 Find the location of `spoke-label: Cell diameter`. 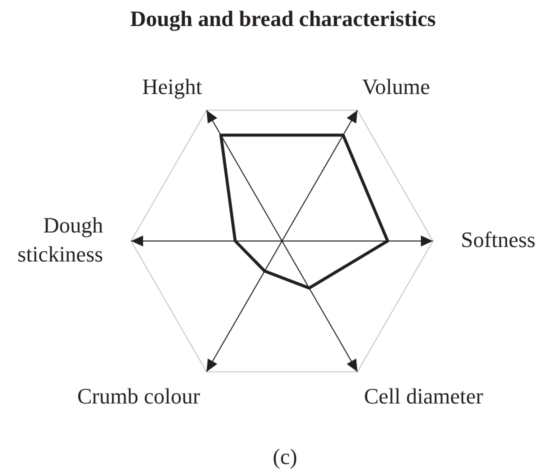

spoke-label: Cell diameter is located at coordinates (424, 395).